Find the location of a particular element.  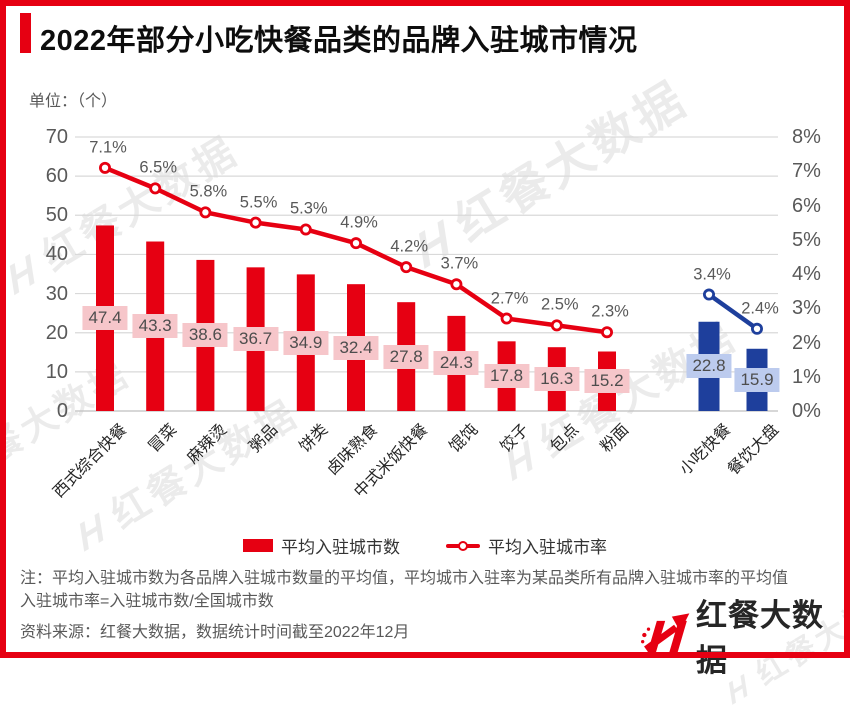

bar-饼类 is located at coordinates (305, 342).